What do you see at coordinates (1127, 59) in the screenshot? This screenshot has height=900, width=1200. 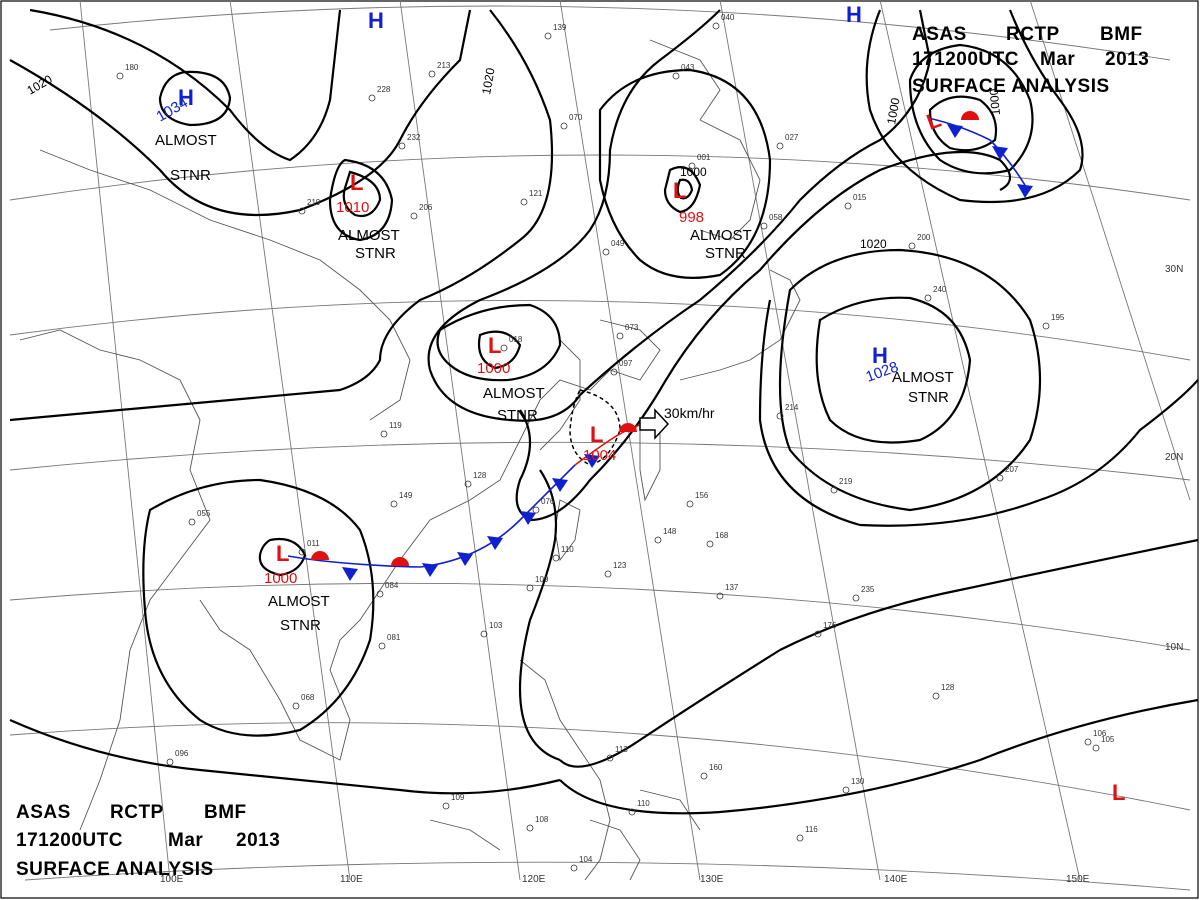 I see `header-field: 2013` at bounding box center [1127, 59].